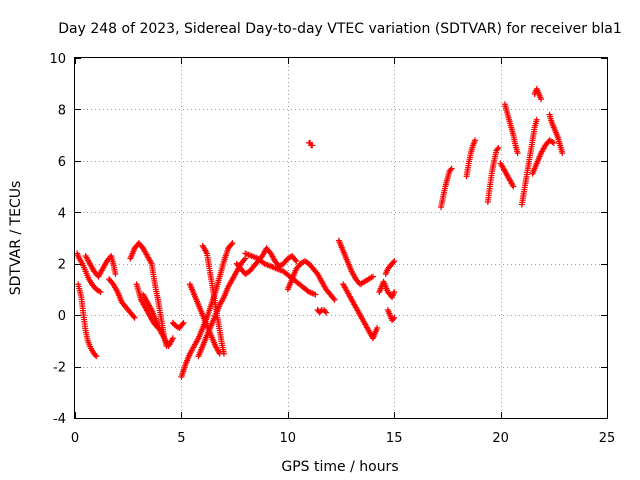 This screenshot has height=480, width=640. Describe the element at coordinates (538, 94) in the screenshot. I see `series-arc-ac` at that location.